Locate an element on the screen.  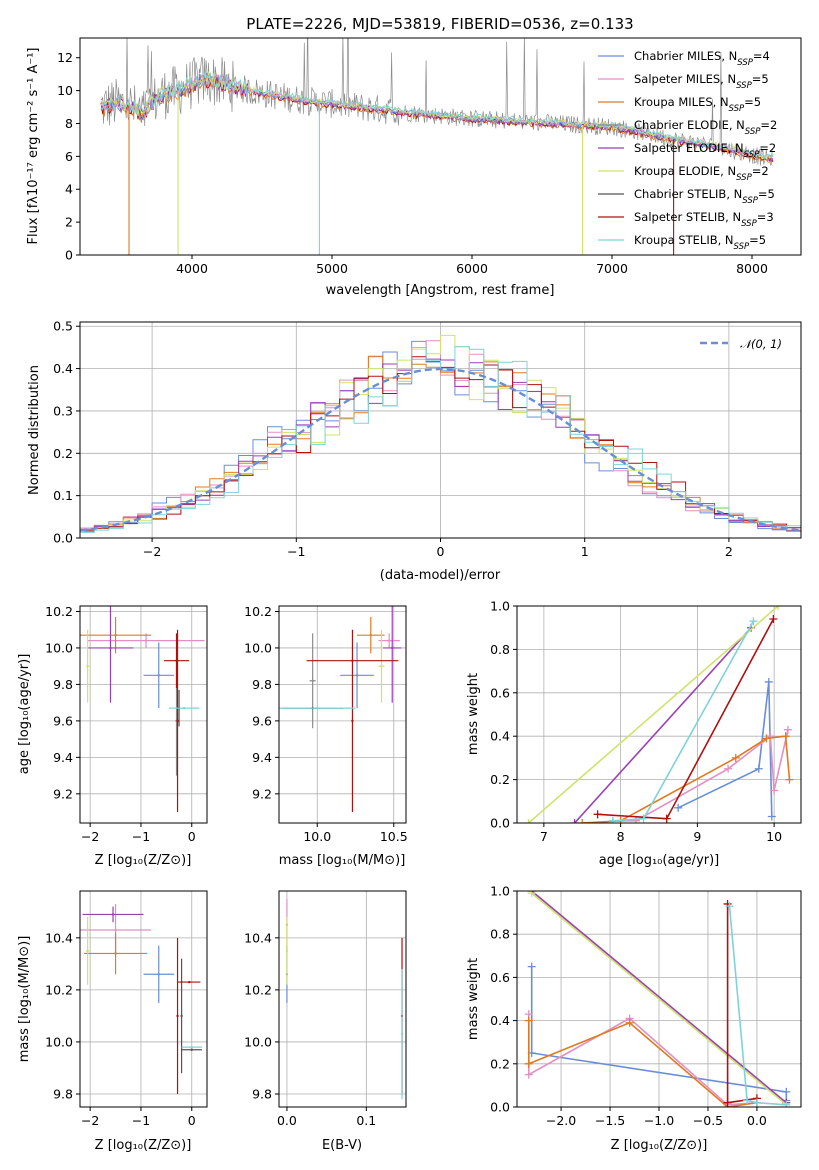
spectrum-ytick-label-2: 4 is located at coordinates (69, 189).